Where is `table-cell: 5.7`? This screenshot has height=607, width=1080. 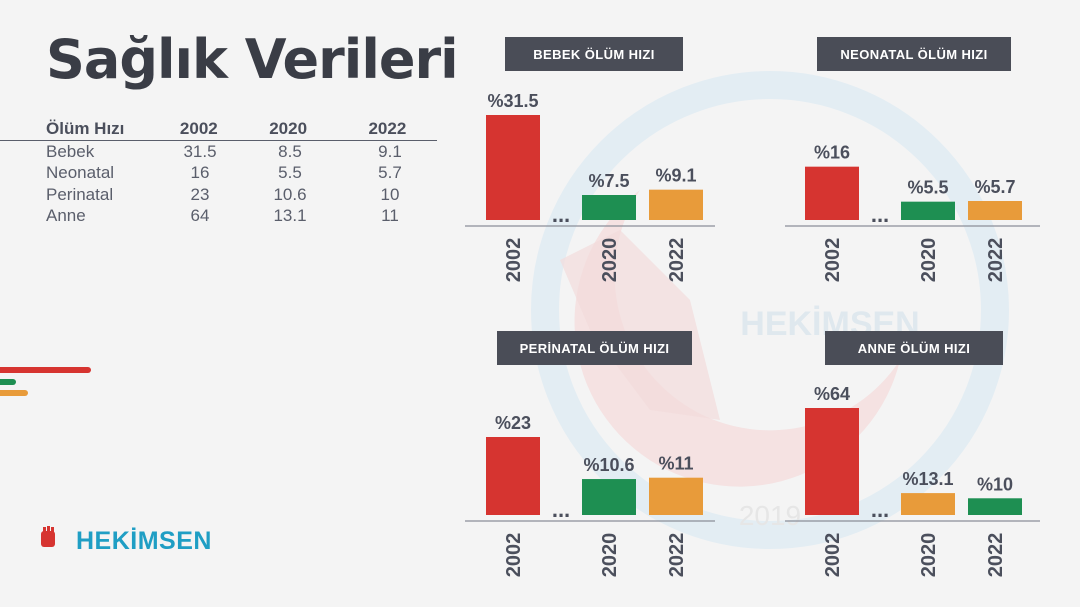
table-cell: 5.7 is located at coordinates (390, 173).